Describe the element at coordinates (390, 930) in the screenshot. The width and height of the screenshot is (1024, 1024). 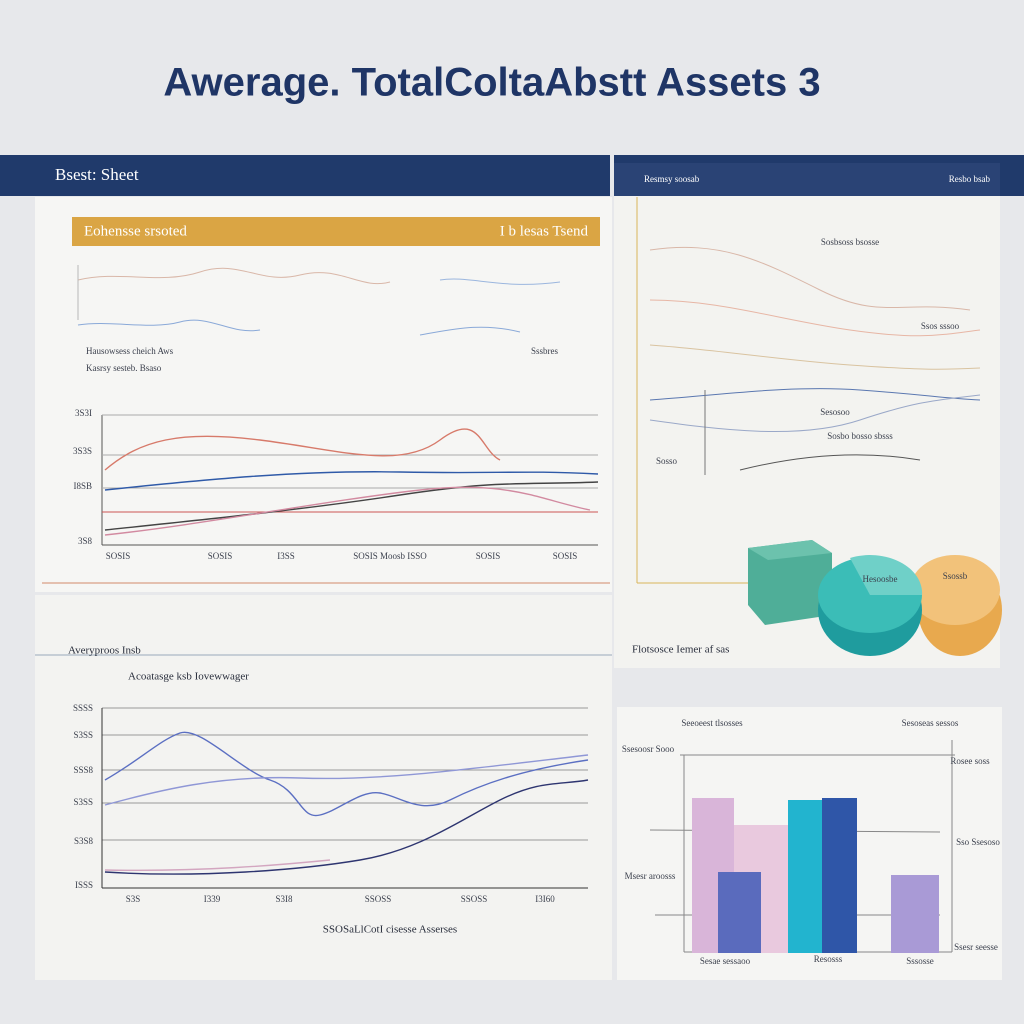
I see `x-axis-title: SSOSaLlCotI cisesse Asserses` at that location.